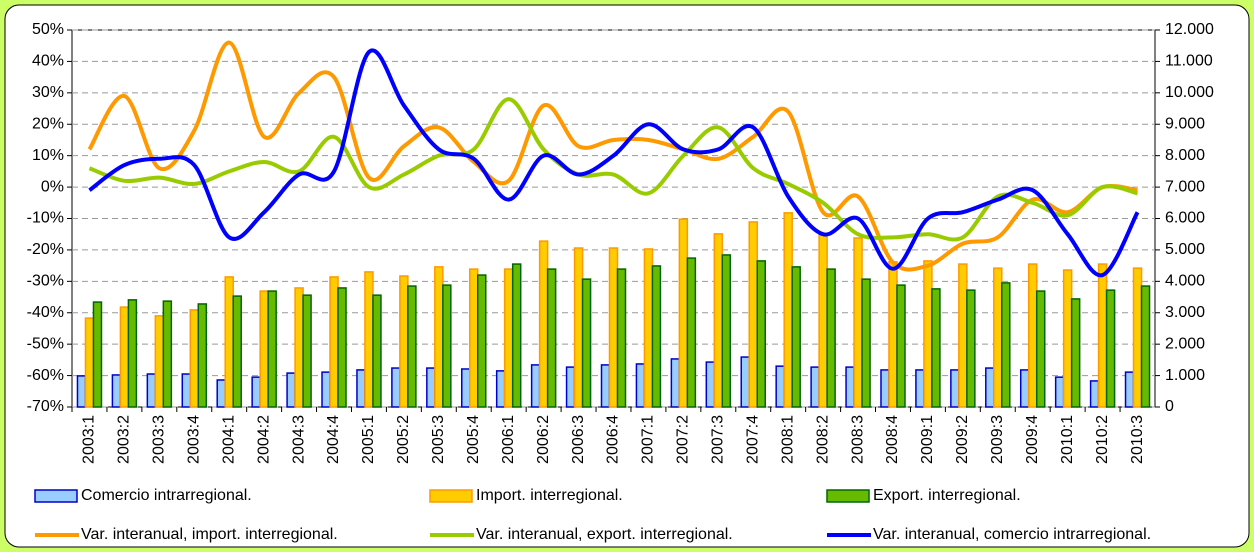 This screenshot has width=1254, height=552. What do you see at coordinates (1185, 281) in the screenshot?
I see `y2-tick-label: 4.000` at bounding box center [1185, 281].